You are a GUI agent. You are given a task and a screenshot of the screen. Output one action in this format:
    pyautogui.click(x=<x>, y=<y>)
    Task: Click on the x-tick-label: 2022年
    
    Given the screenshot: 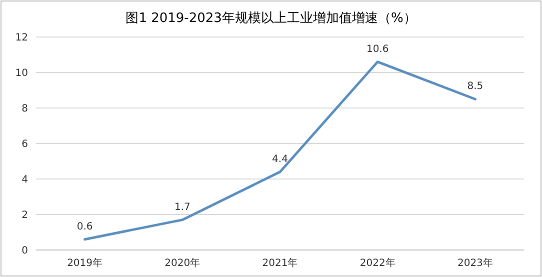 What is the action you would take?
    pyautogui.click(x=378, y=263)
    